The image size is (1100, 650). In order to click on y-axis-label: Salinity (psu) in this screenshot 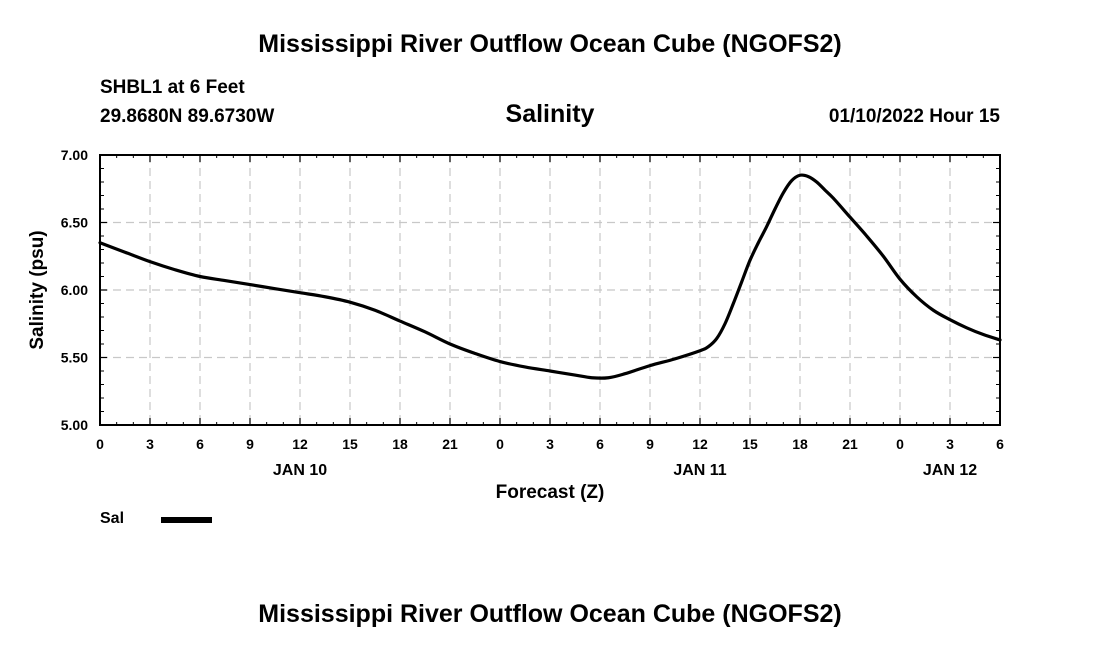, I will do `click(37, 290)`.